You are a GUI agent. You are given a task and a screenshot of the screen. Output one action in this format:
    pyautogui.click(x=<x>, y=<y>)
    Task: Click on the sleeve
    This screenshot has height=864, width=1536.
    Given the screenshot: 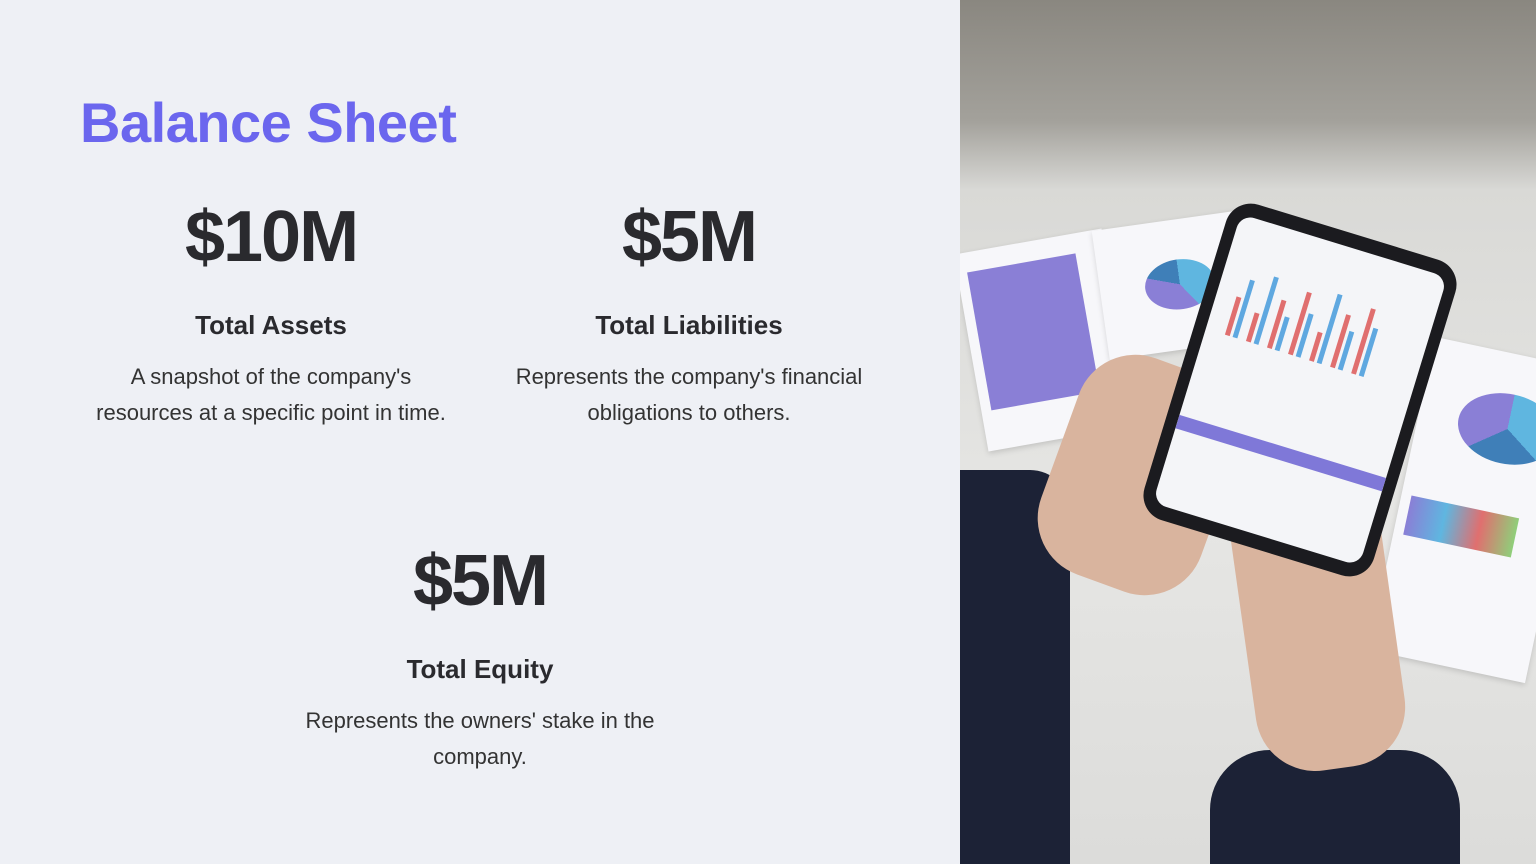 What is the action you would take?
    pyautogui.click(x=1335, y=807)
    